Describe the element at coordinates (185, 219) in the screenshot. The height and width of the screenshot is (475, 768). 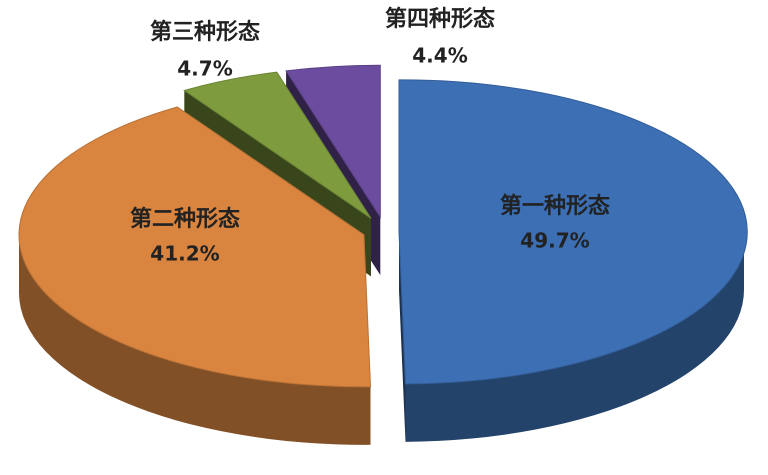
I see `slice-label: 第二种形态` at that location.